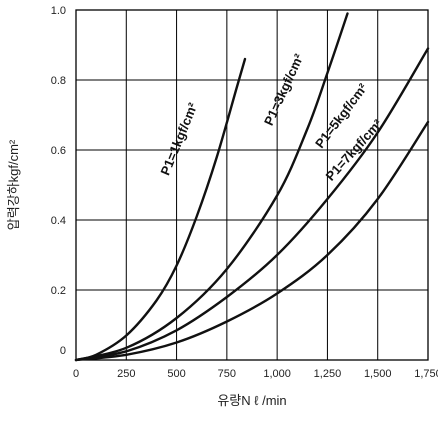 Image resolution: width=438 pixels, height=425 pixels. Describe the element at coordinates (378, 374) in the screenshot. I see `x-tick-label: 1,500` at that location.